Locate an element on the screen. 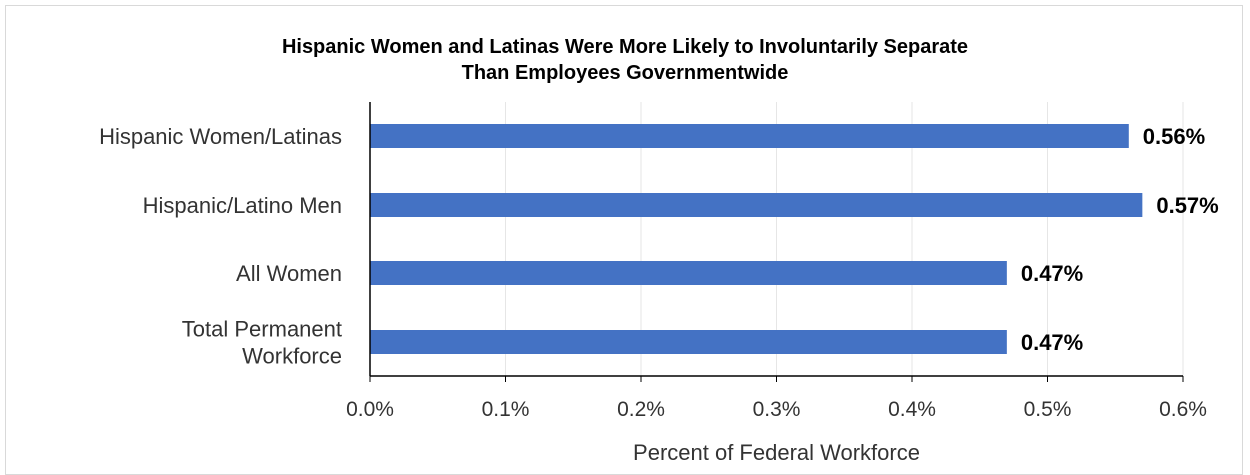 Image resolution: width=1250 pixels, height=475 pixels. category-label-line: Hispanic Women/Latinas is located at coordinates (220, 136).